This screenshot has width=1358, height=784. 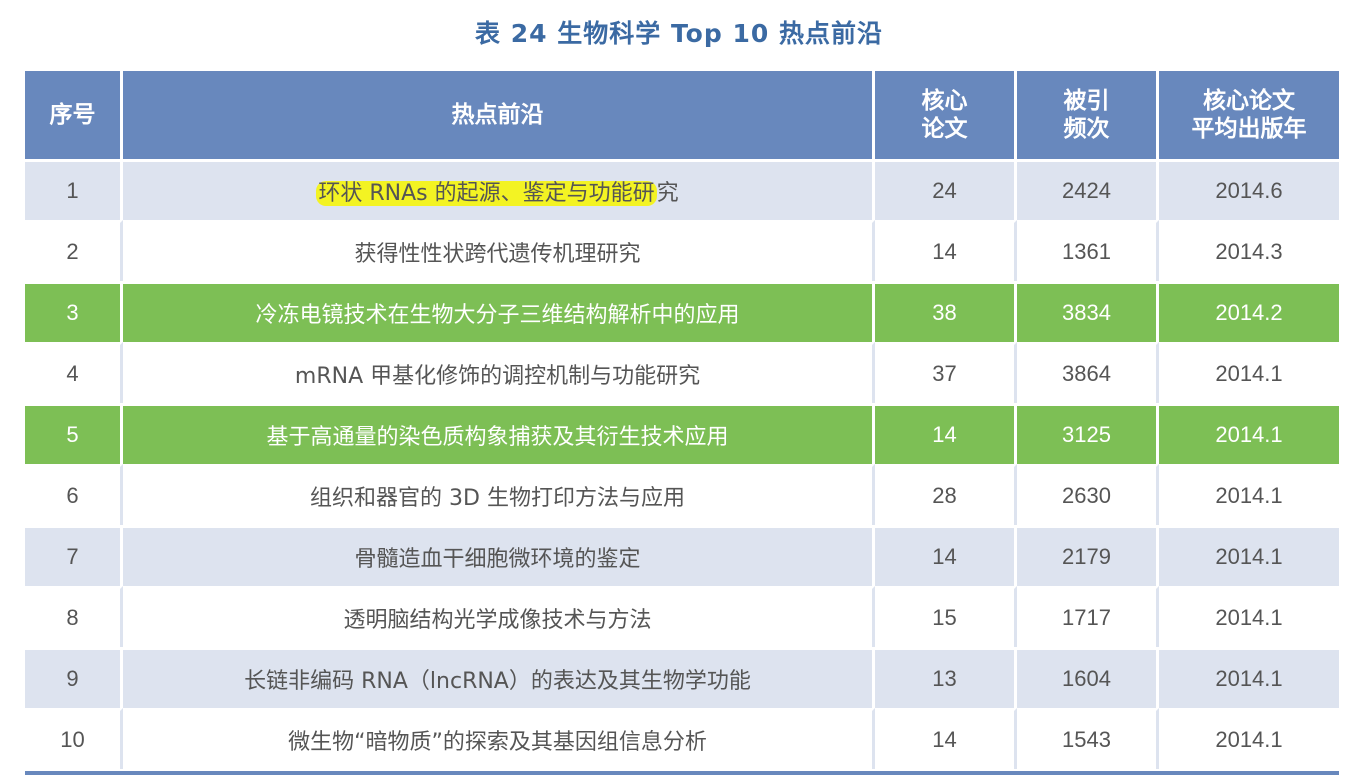 I want to click on cell-topic: 透明脑结构光学成像技术与方法, so click(x=499, y=616).